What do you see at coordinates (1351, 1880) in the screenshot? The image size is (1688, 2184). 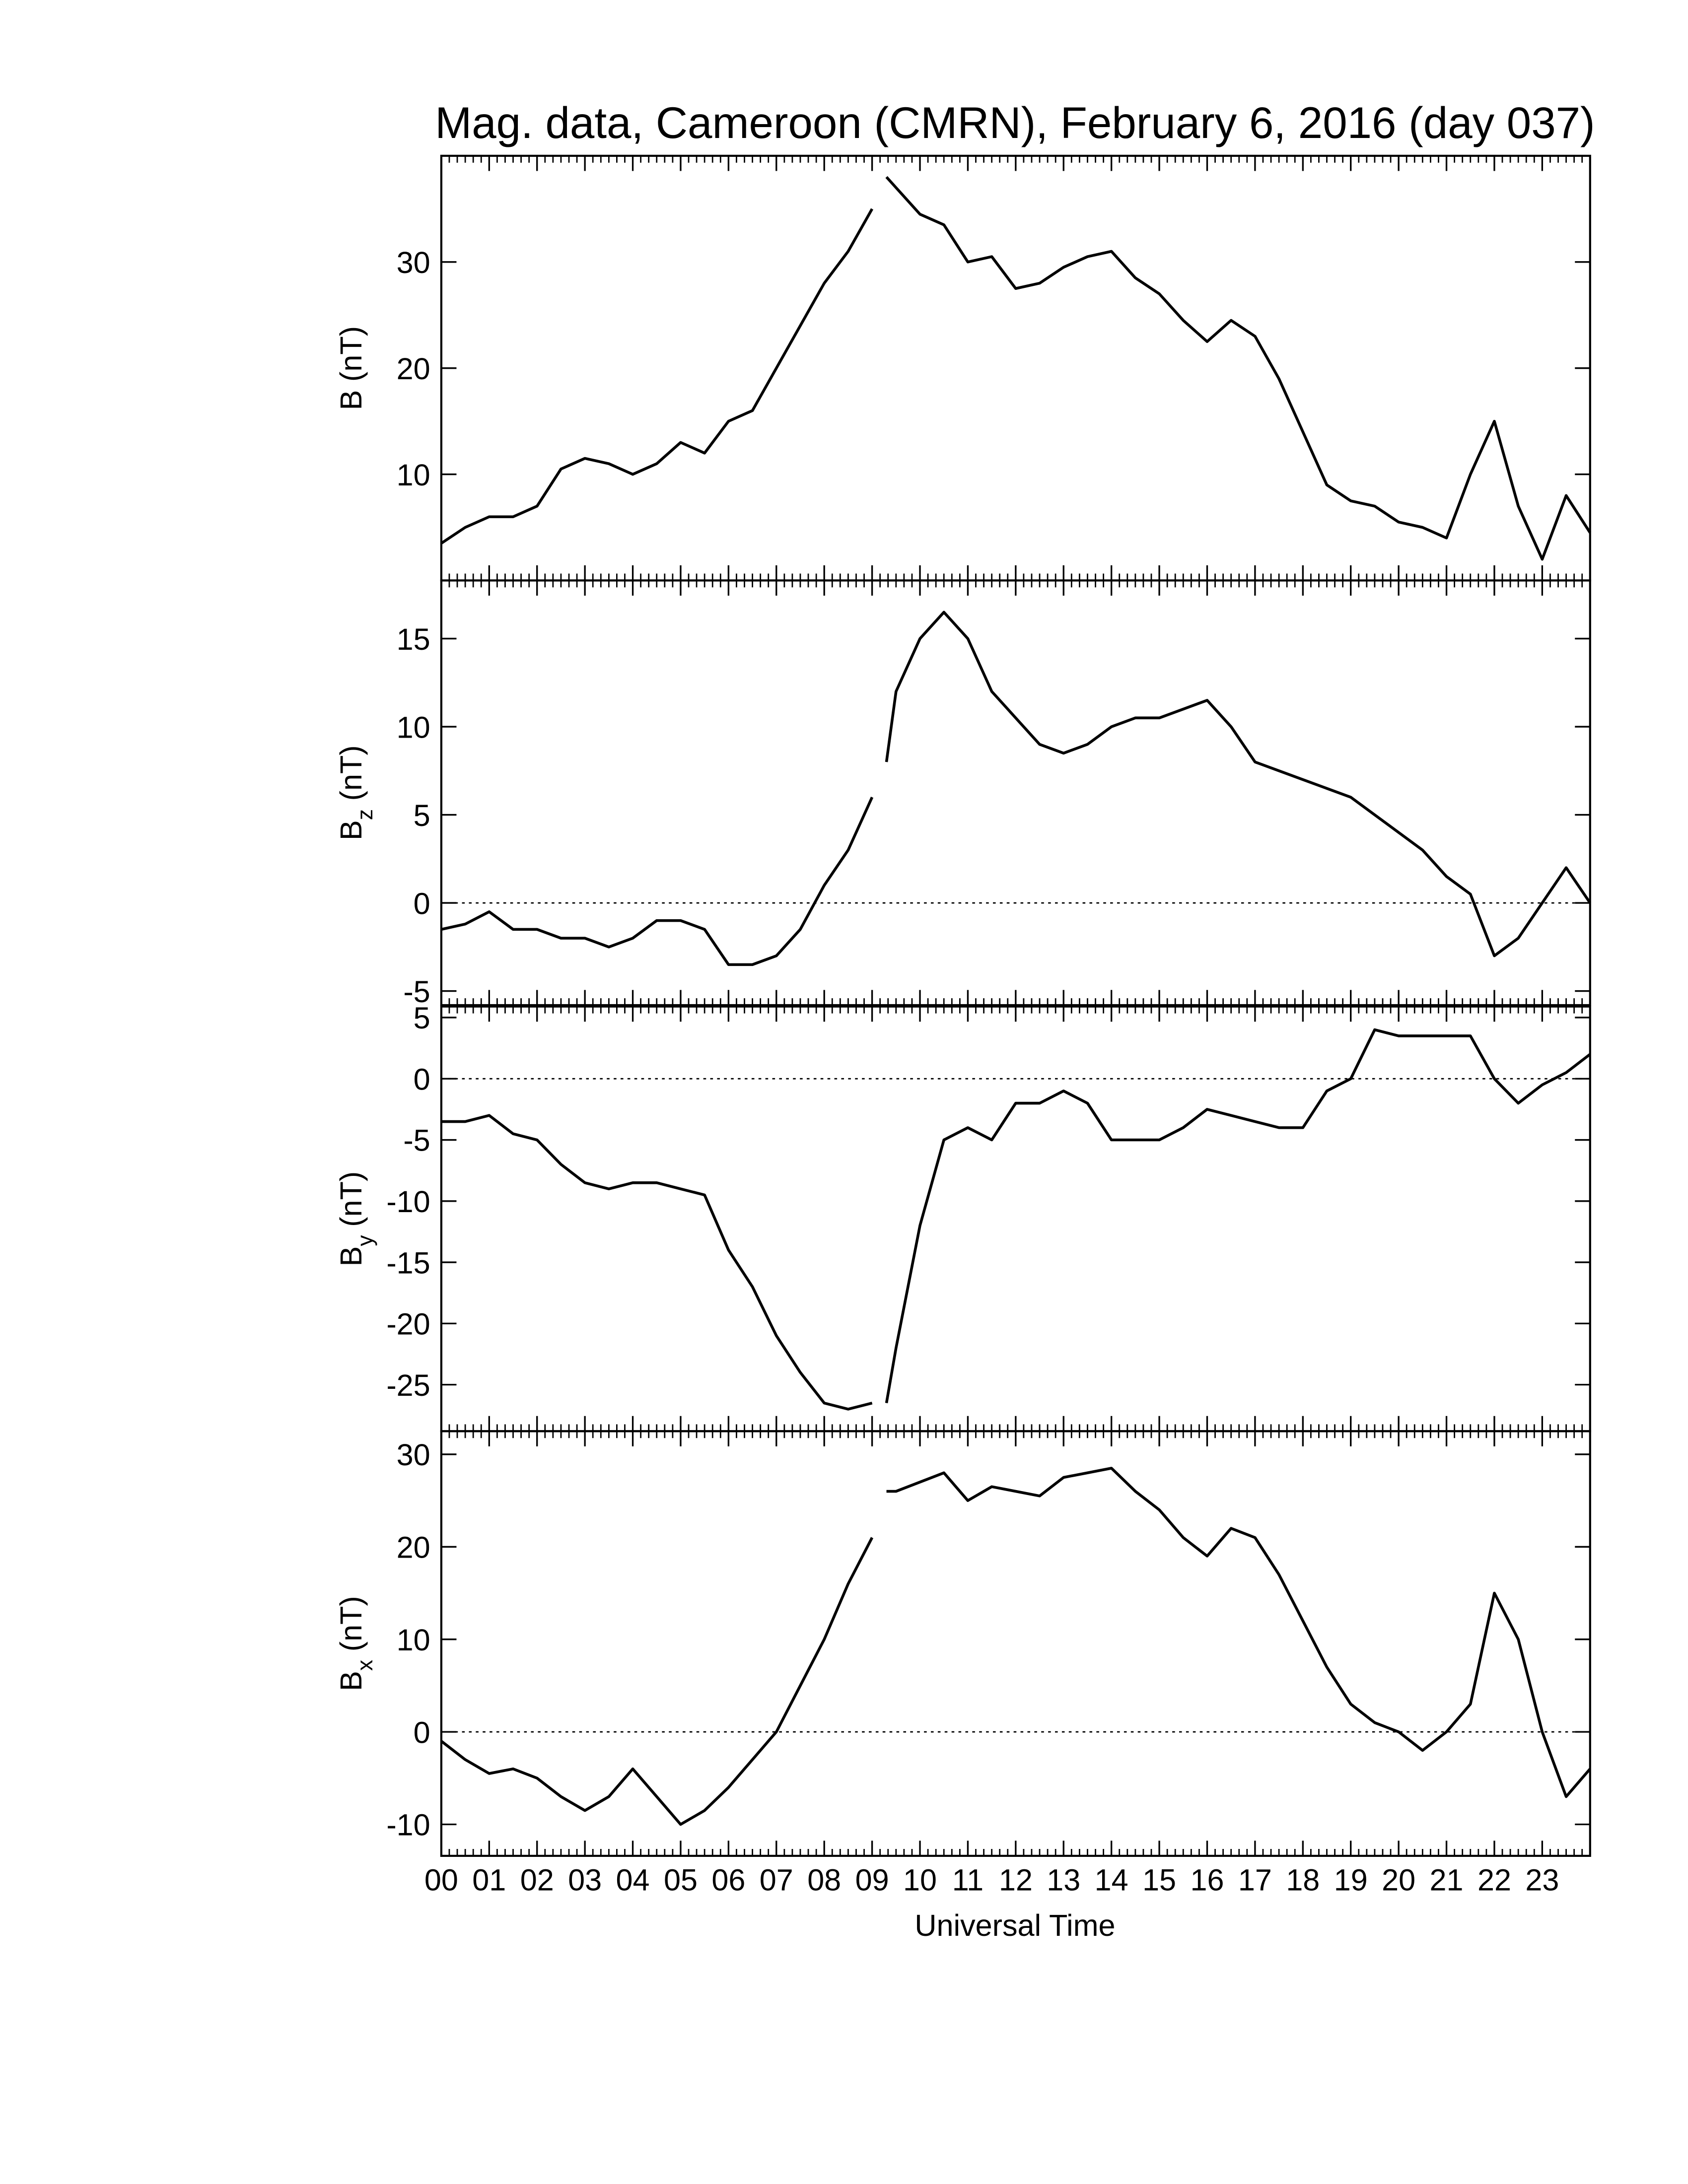 I see `x-tick-label: 19` at bounding box center [1351, 1880].